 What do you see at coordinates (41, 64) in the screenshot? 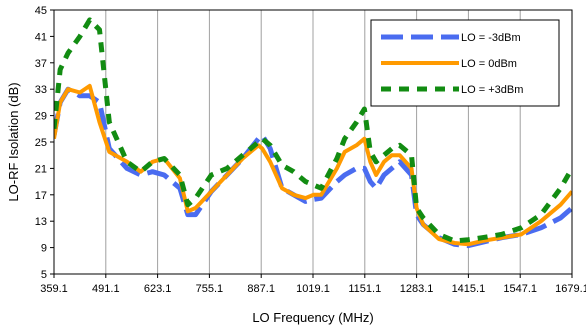
I see `y-tick-label: 37` at bounding box center [41, 64].